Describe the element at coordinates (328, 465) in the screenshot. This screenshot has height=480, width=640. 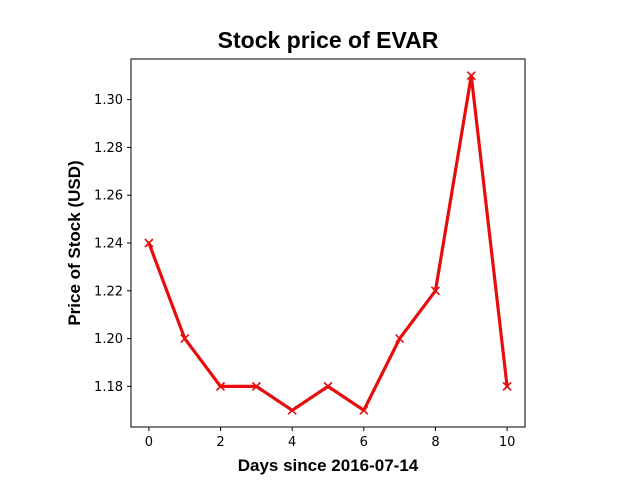
I see `x-axis-label: Days since 2016-07-14` at that location.